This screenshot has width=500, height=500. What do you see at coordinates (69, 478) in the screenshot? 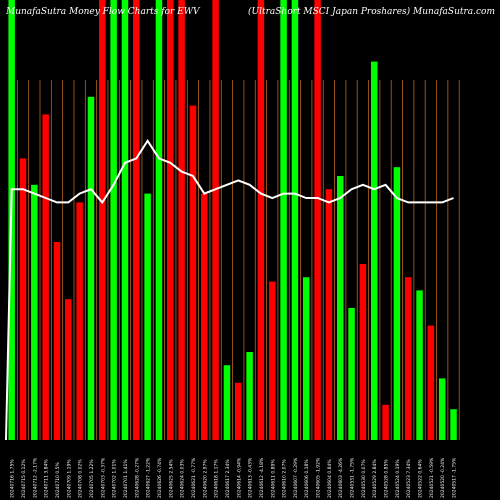
I see `x-tick-label: 20240709 1.19%` at bounding box center [69, 478].